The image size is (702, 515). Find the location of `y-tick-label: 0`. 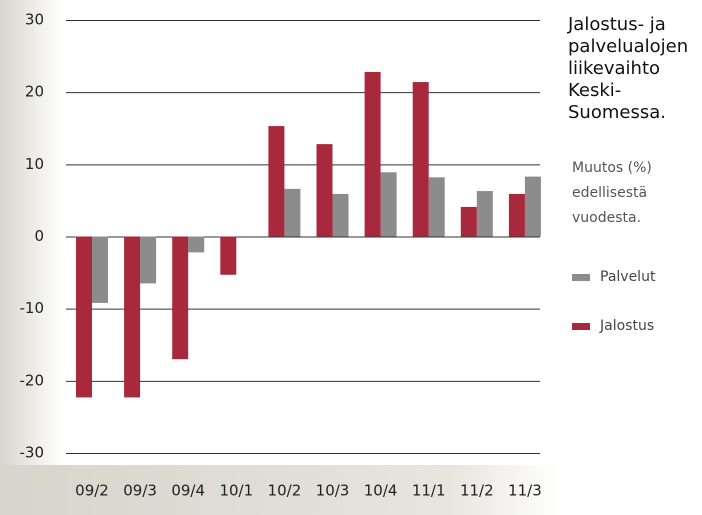

y-tick-label: 0 is located at coordinates (39, 236).